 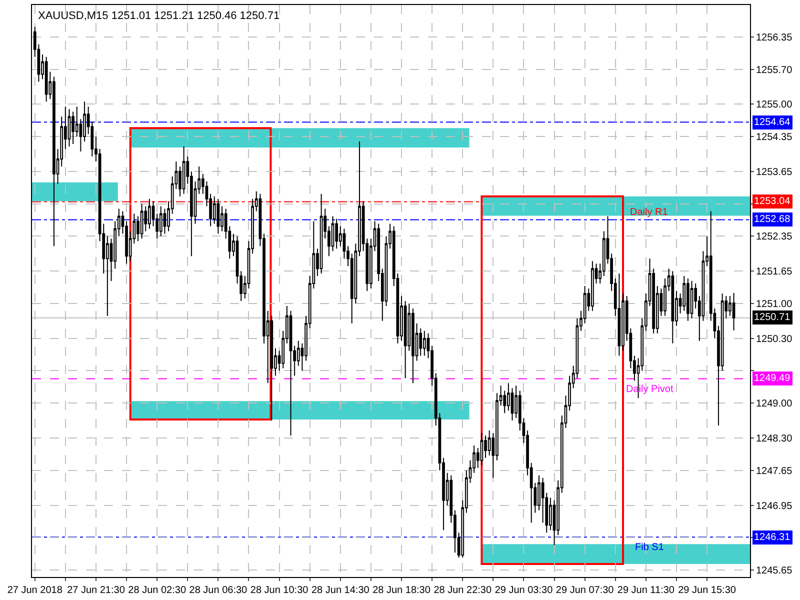 What do you see at coordinates (774, 105) in the screenshot?
I see `y-tick-label: 1255.00` at bounding box center [774, 105].